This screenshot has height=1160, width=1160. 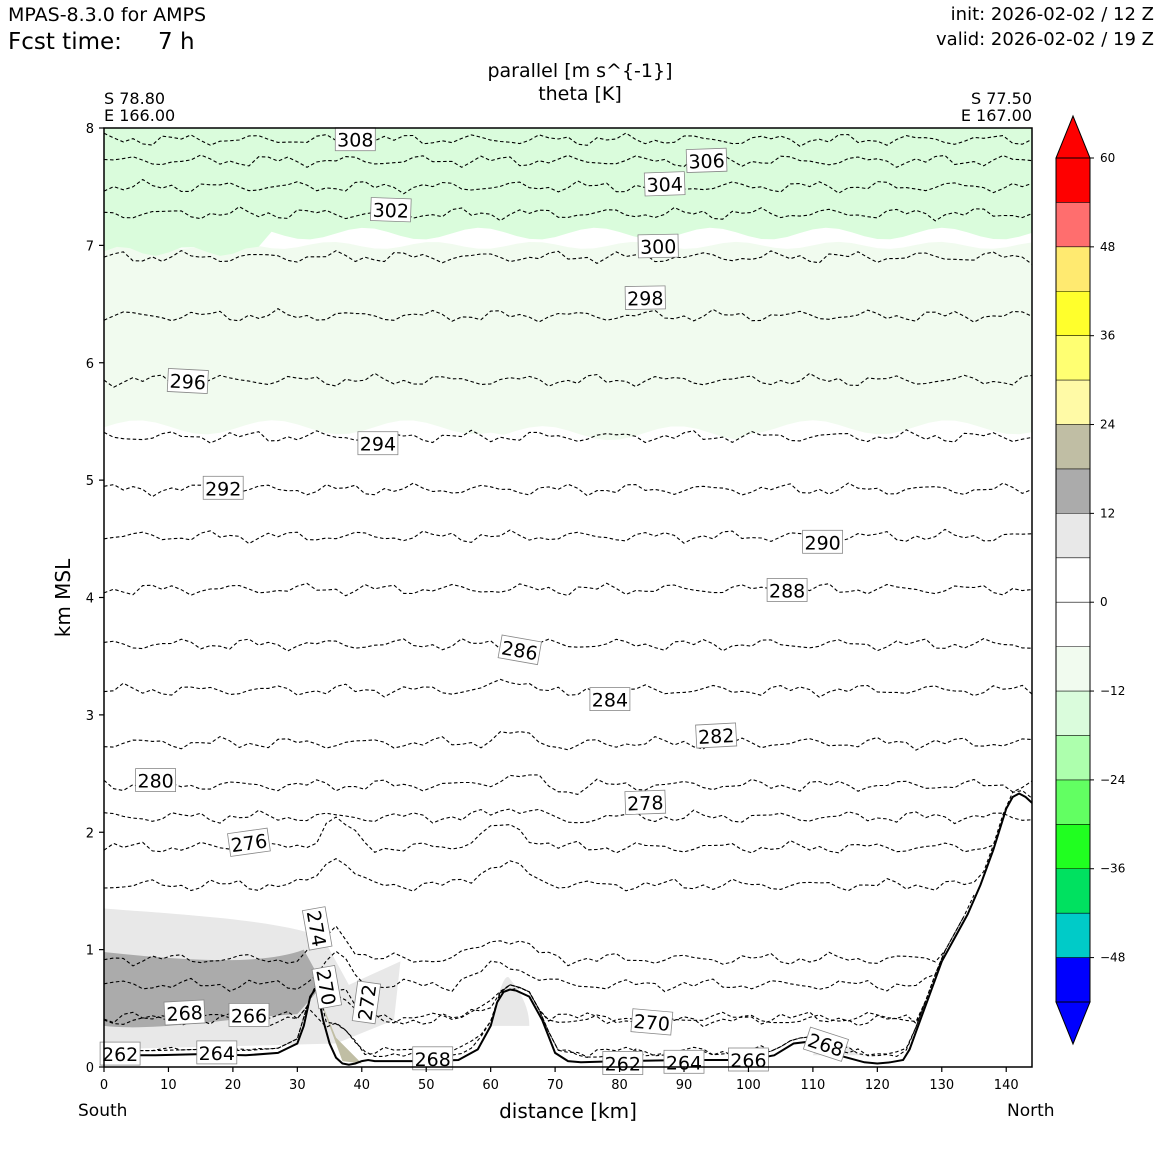 I want to click on theta-label-text: 304, so click(x=664, y=185).